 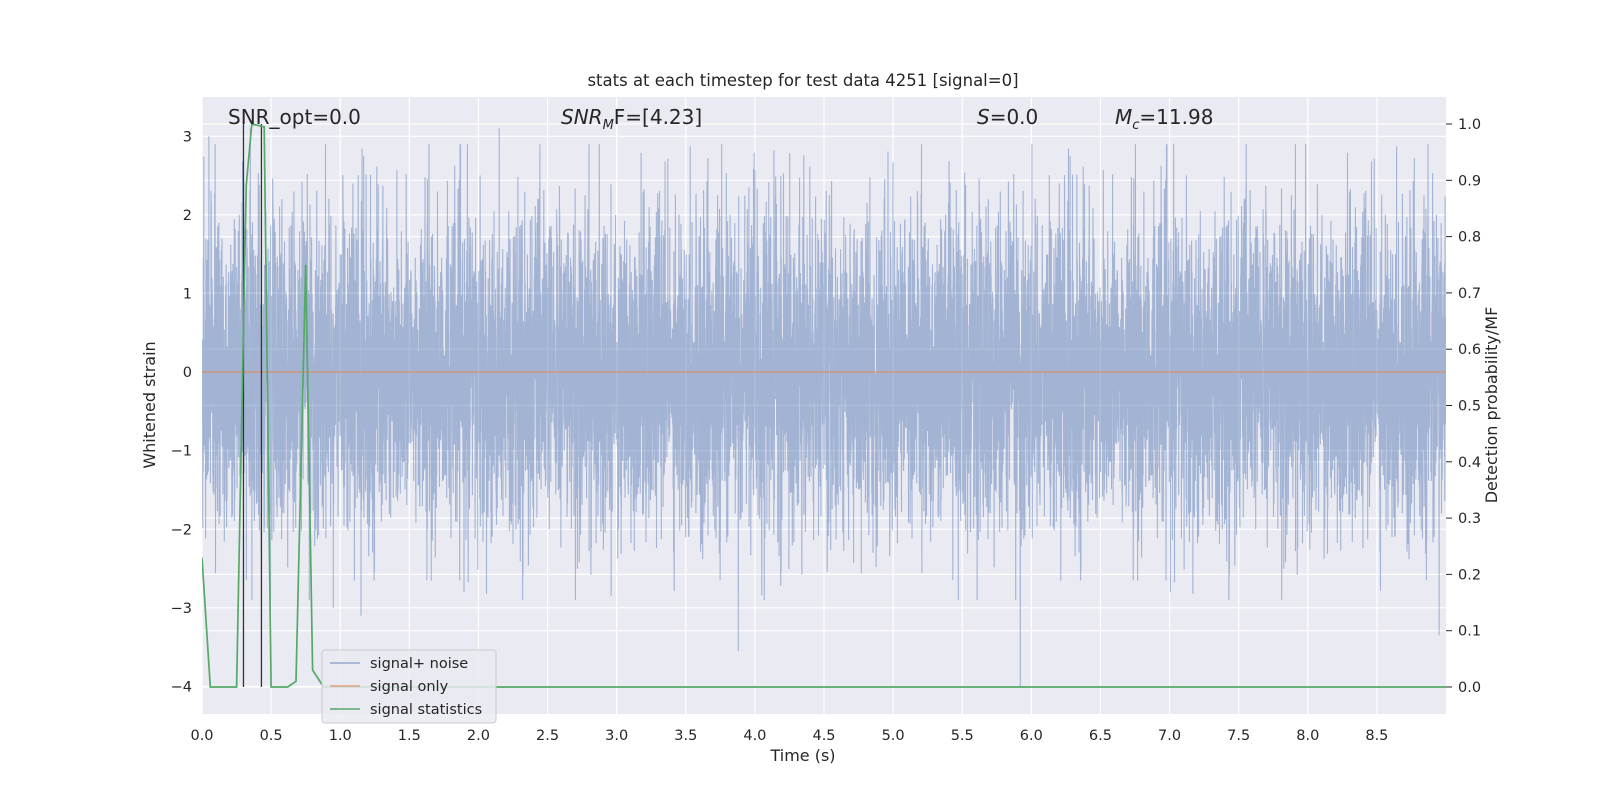 I want to click on x-tick-label: 4.5, so click(x=823, y=736).